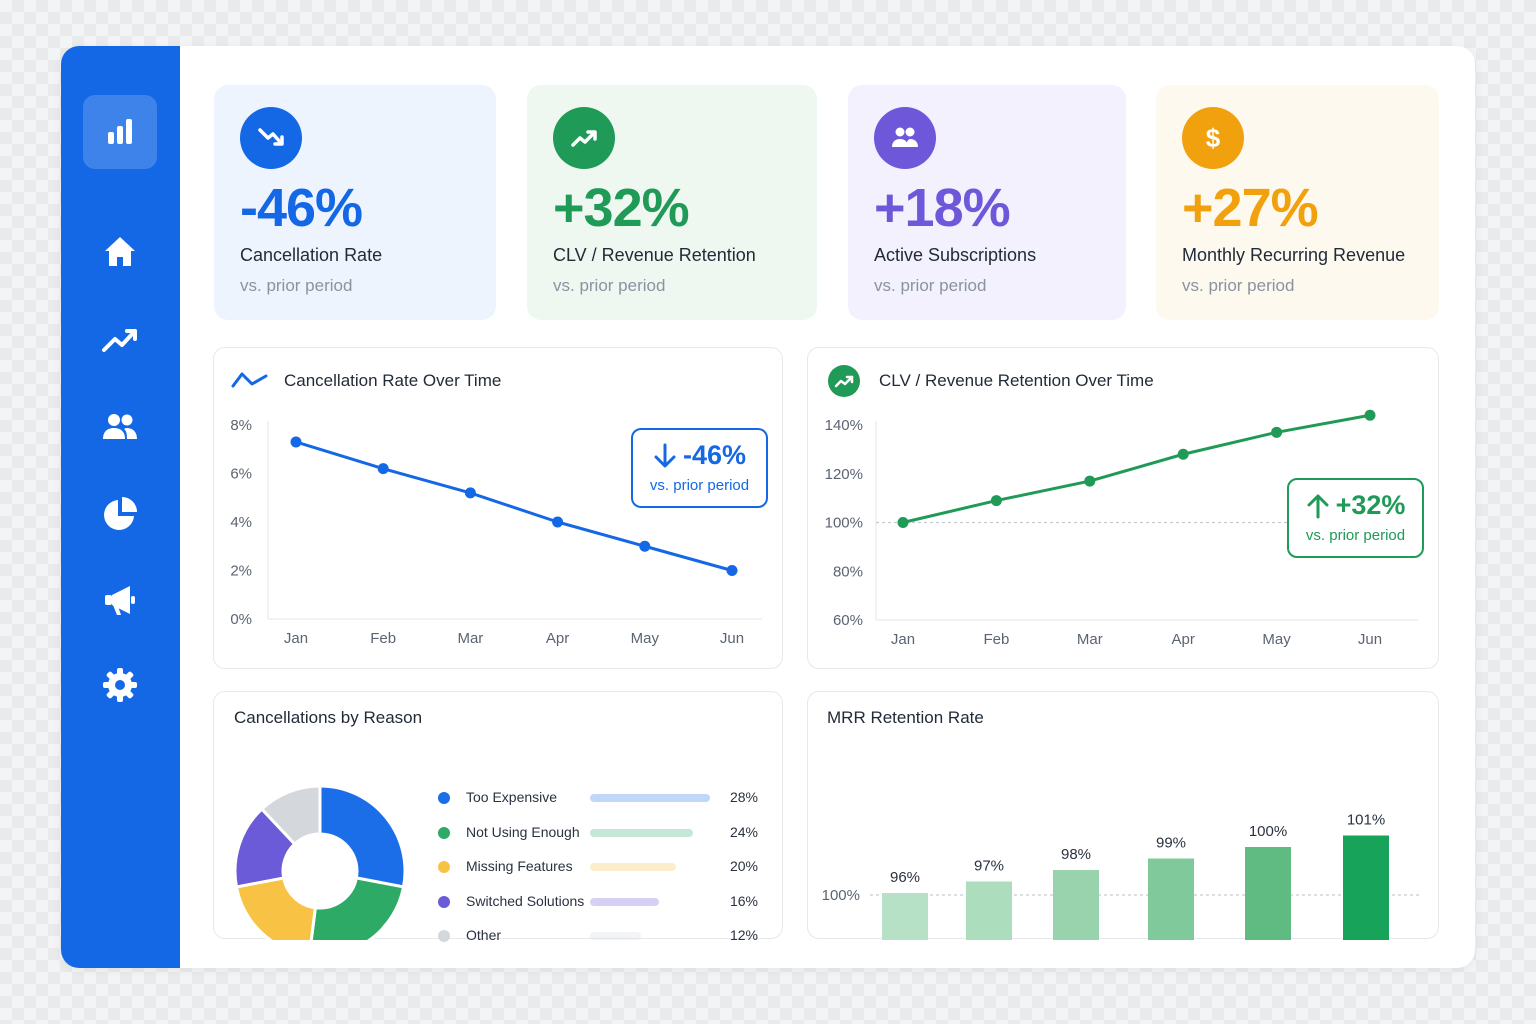 This screenshot has height=1024, width=1536. I want to click on sidebar-item-reports, so click(120, 514).